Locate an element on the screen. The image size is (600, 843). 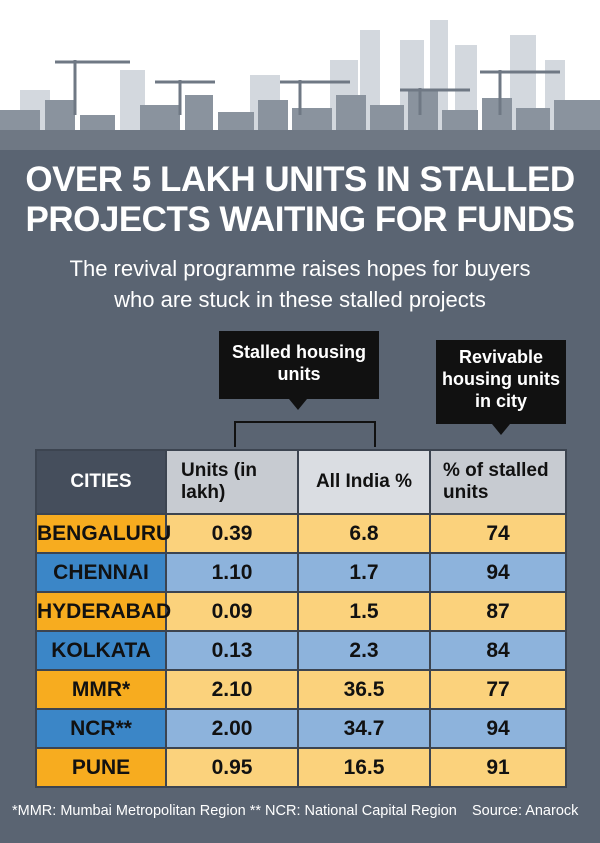
table-row: BENGALURU 0.39 6.8 74 is located at coordinates (301, 533).